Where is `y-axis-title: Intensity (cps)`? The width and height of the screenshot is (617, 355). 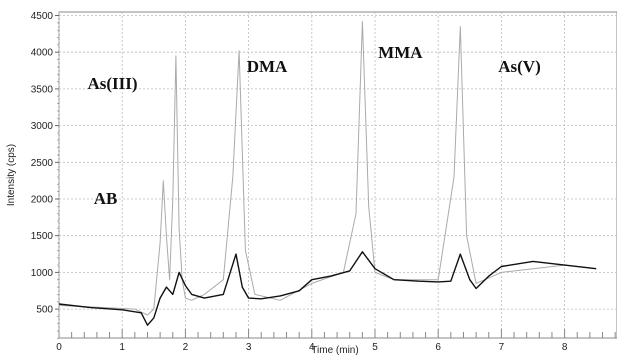
y-axis-title: Intensity (cps) is located at coordinates (11, 175).